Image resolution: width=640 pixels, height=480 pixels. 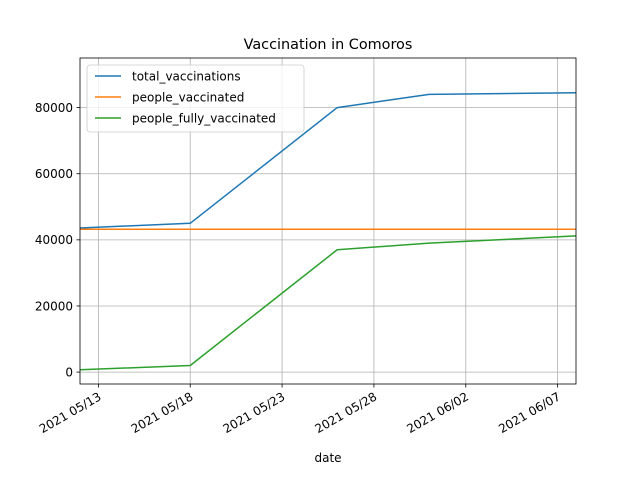 I want to click on y-tick-label: 0, so click(x=69, y=372).